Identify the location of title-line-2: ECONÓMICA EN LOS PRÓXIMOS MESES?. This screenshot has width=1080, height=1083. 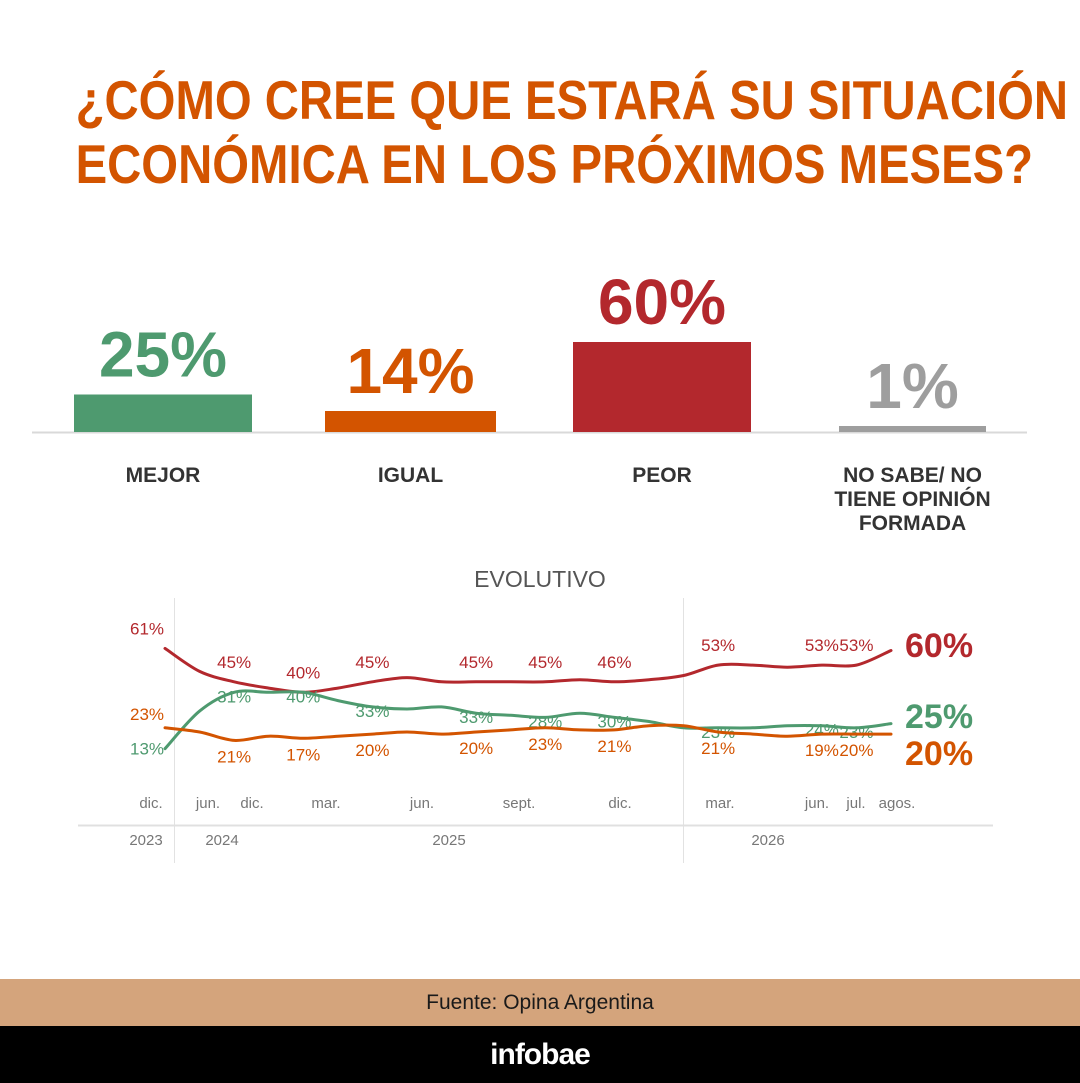
(554, 164).